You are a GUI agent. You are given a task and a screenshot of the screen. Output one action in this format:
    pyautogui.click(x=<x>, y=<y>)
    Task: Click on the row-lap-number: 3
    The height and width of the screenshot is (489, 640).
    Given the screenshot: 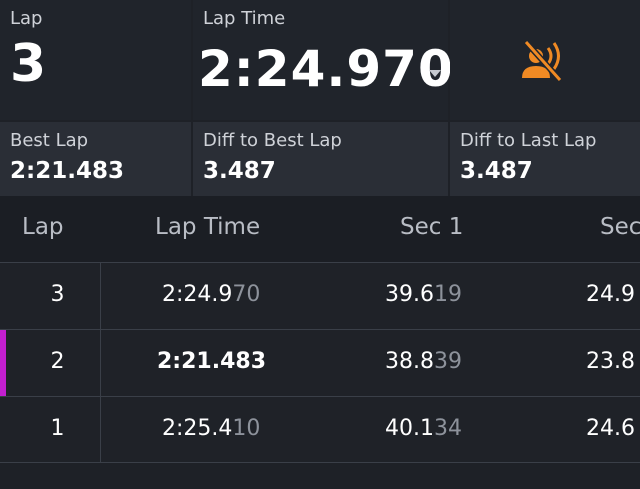 What is the action you would take?
    pyautogui.click(x=57, y=294)
    